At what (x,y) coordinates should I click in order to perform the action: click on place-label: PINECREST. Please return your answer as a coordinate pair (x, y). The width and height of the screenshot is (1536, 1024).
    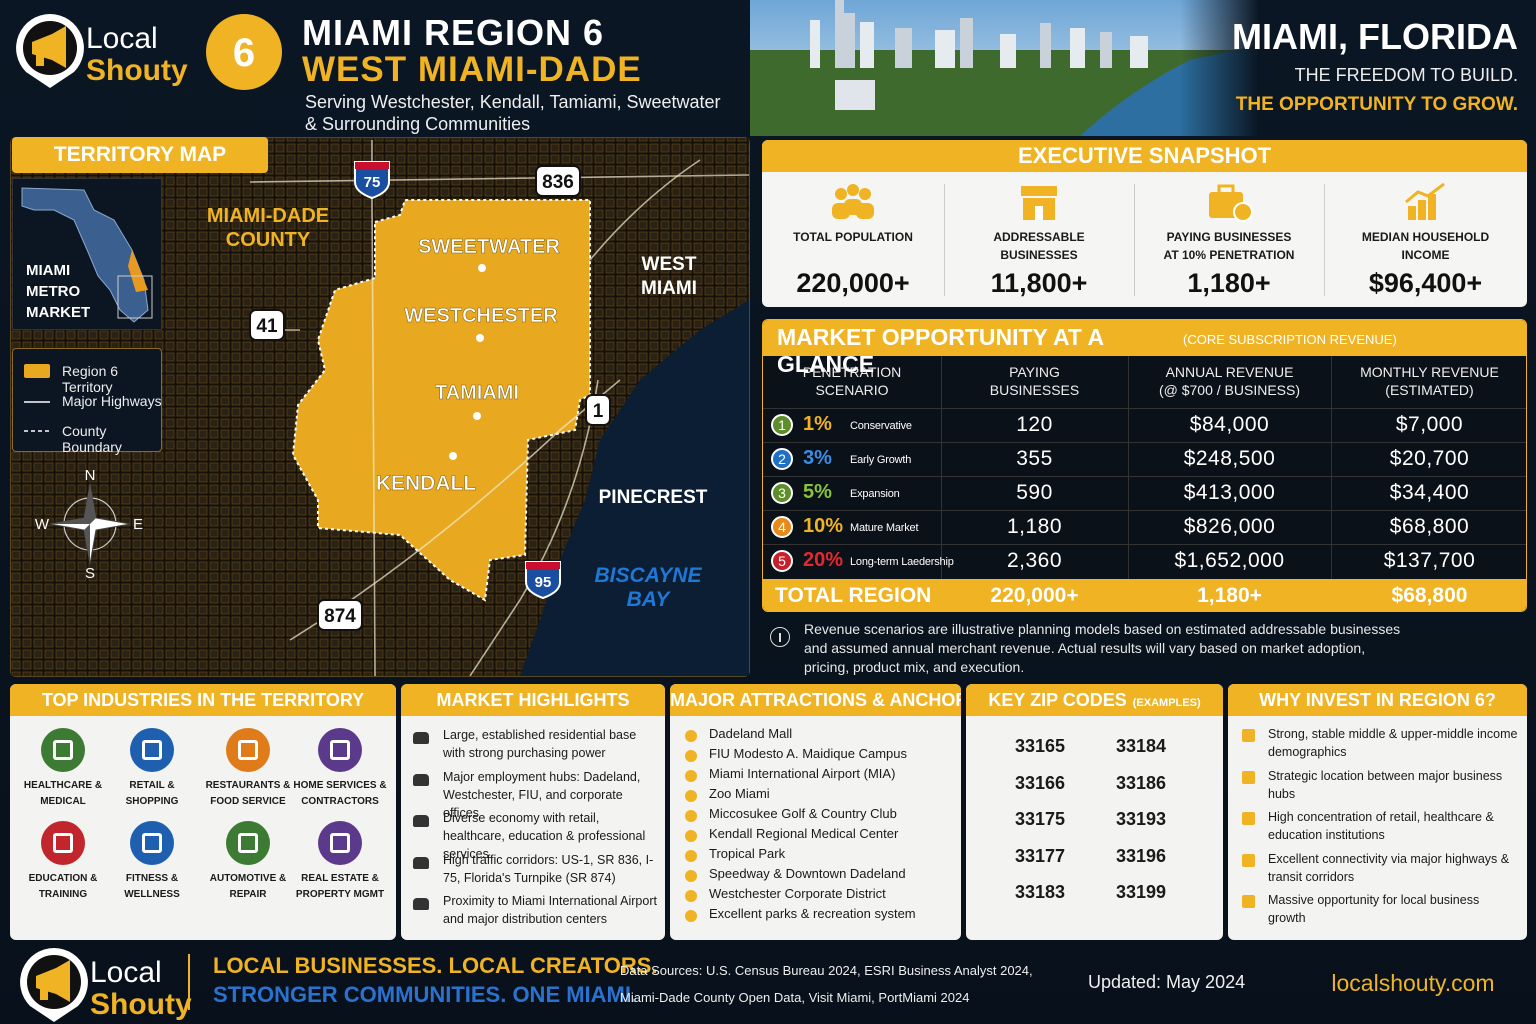
    Looking at the image, I should click on (653, 497).